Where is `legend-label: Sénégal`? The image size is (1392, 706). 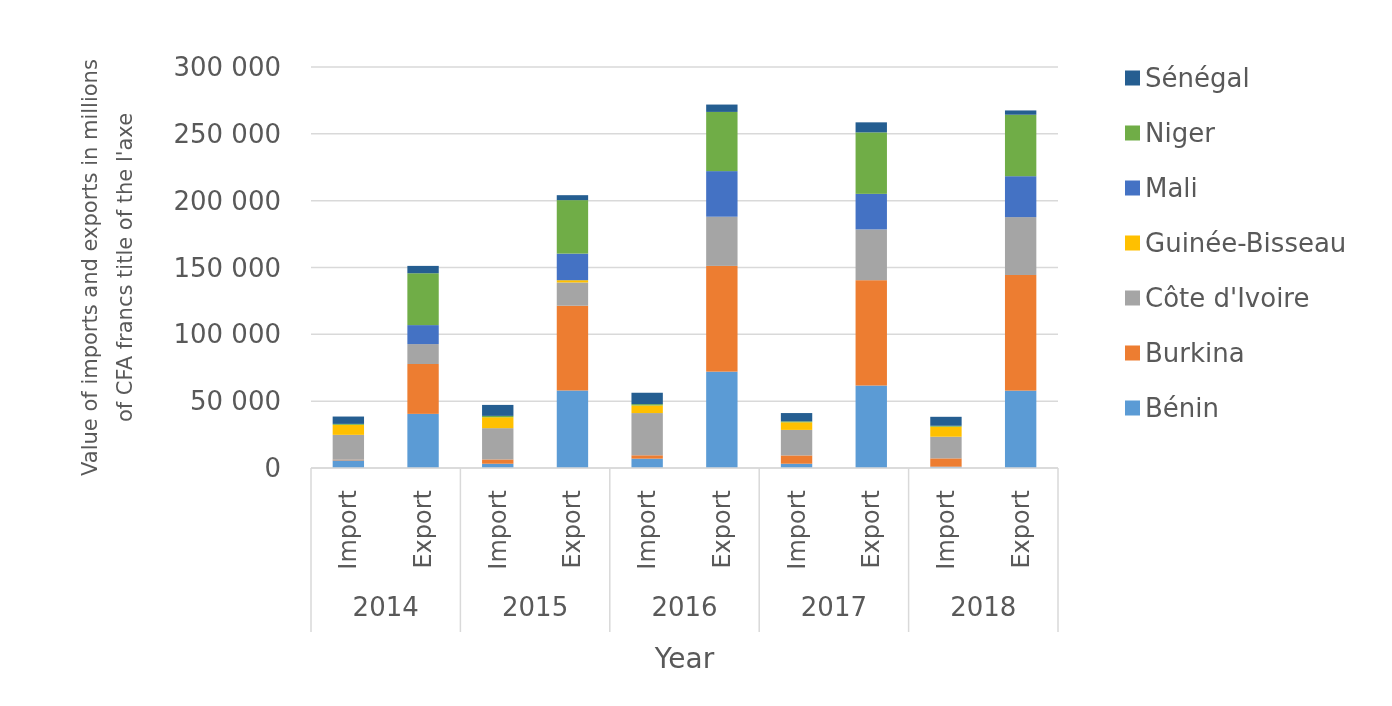
legend-label: Sénégal is located at coordinates (1197, 78).